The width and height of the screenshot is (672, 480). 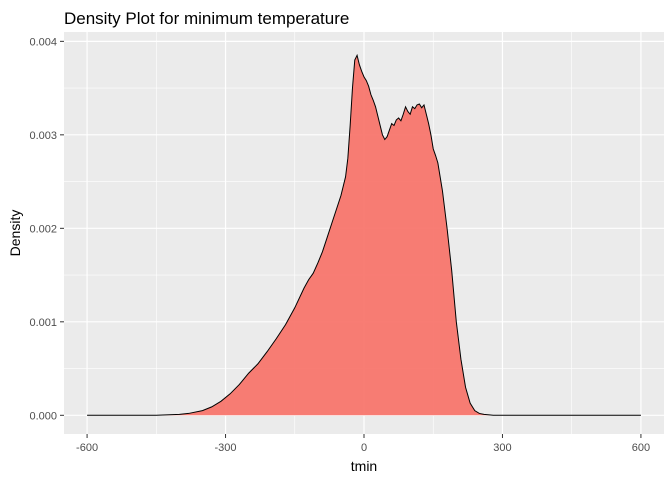 What do you see at coordinates (226, 448) in the screenshot?
I see `x-tick-label: -300` at bounding box center [226, 448].